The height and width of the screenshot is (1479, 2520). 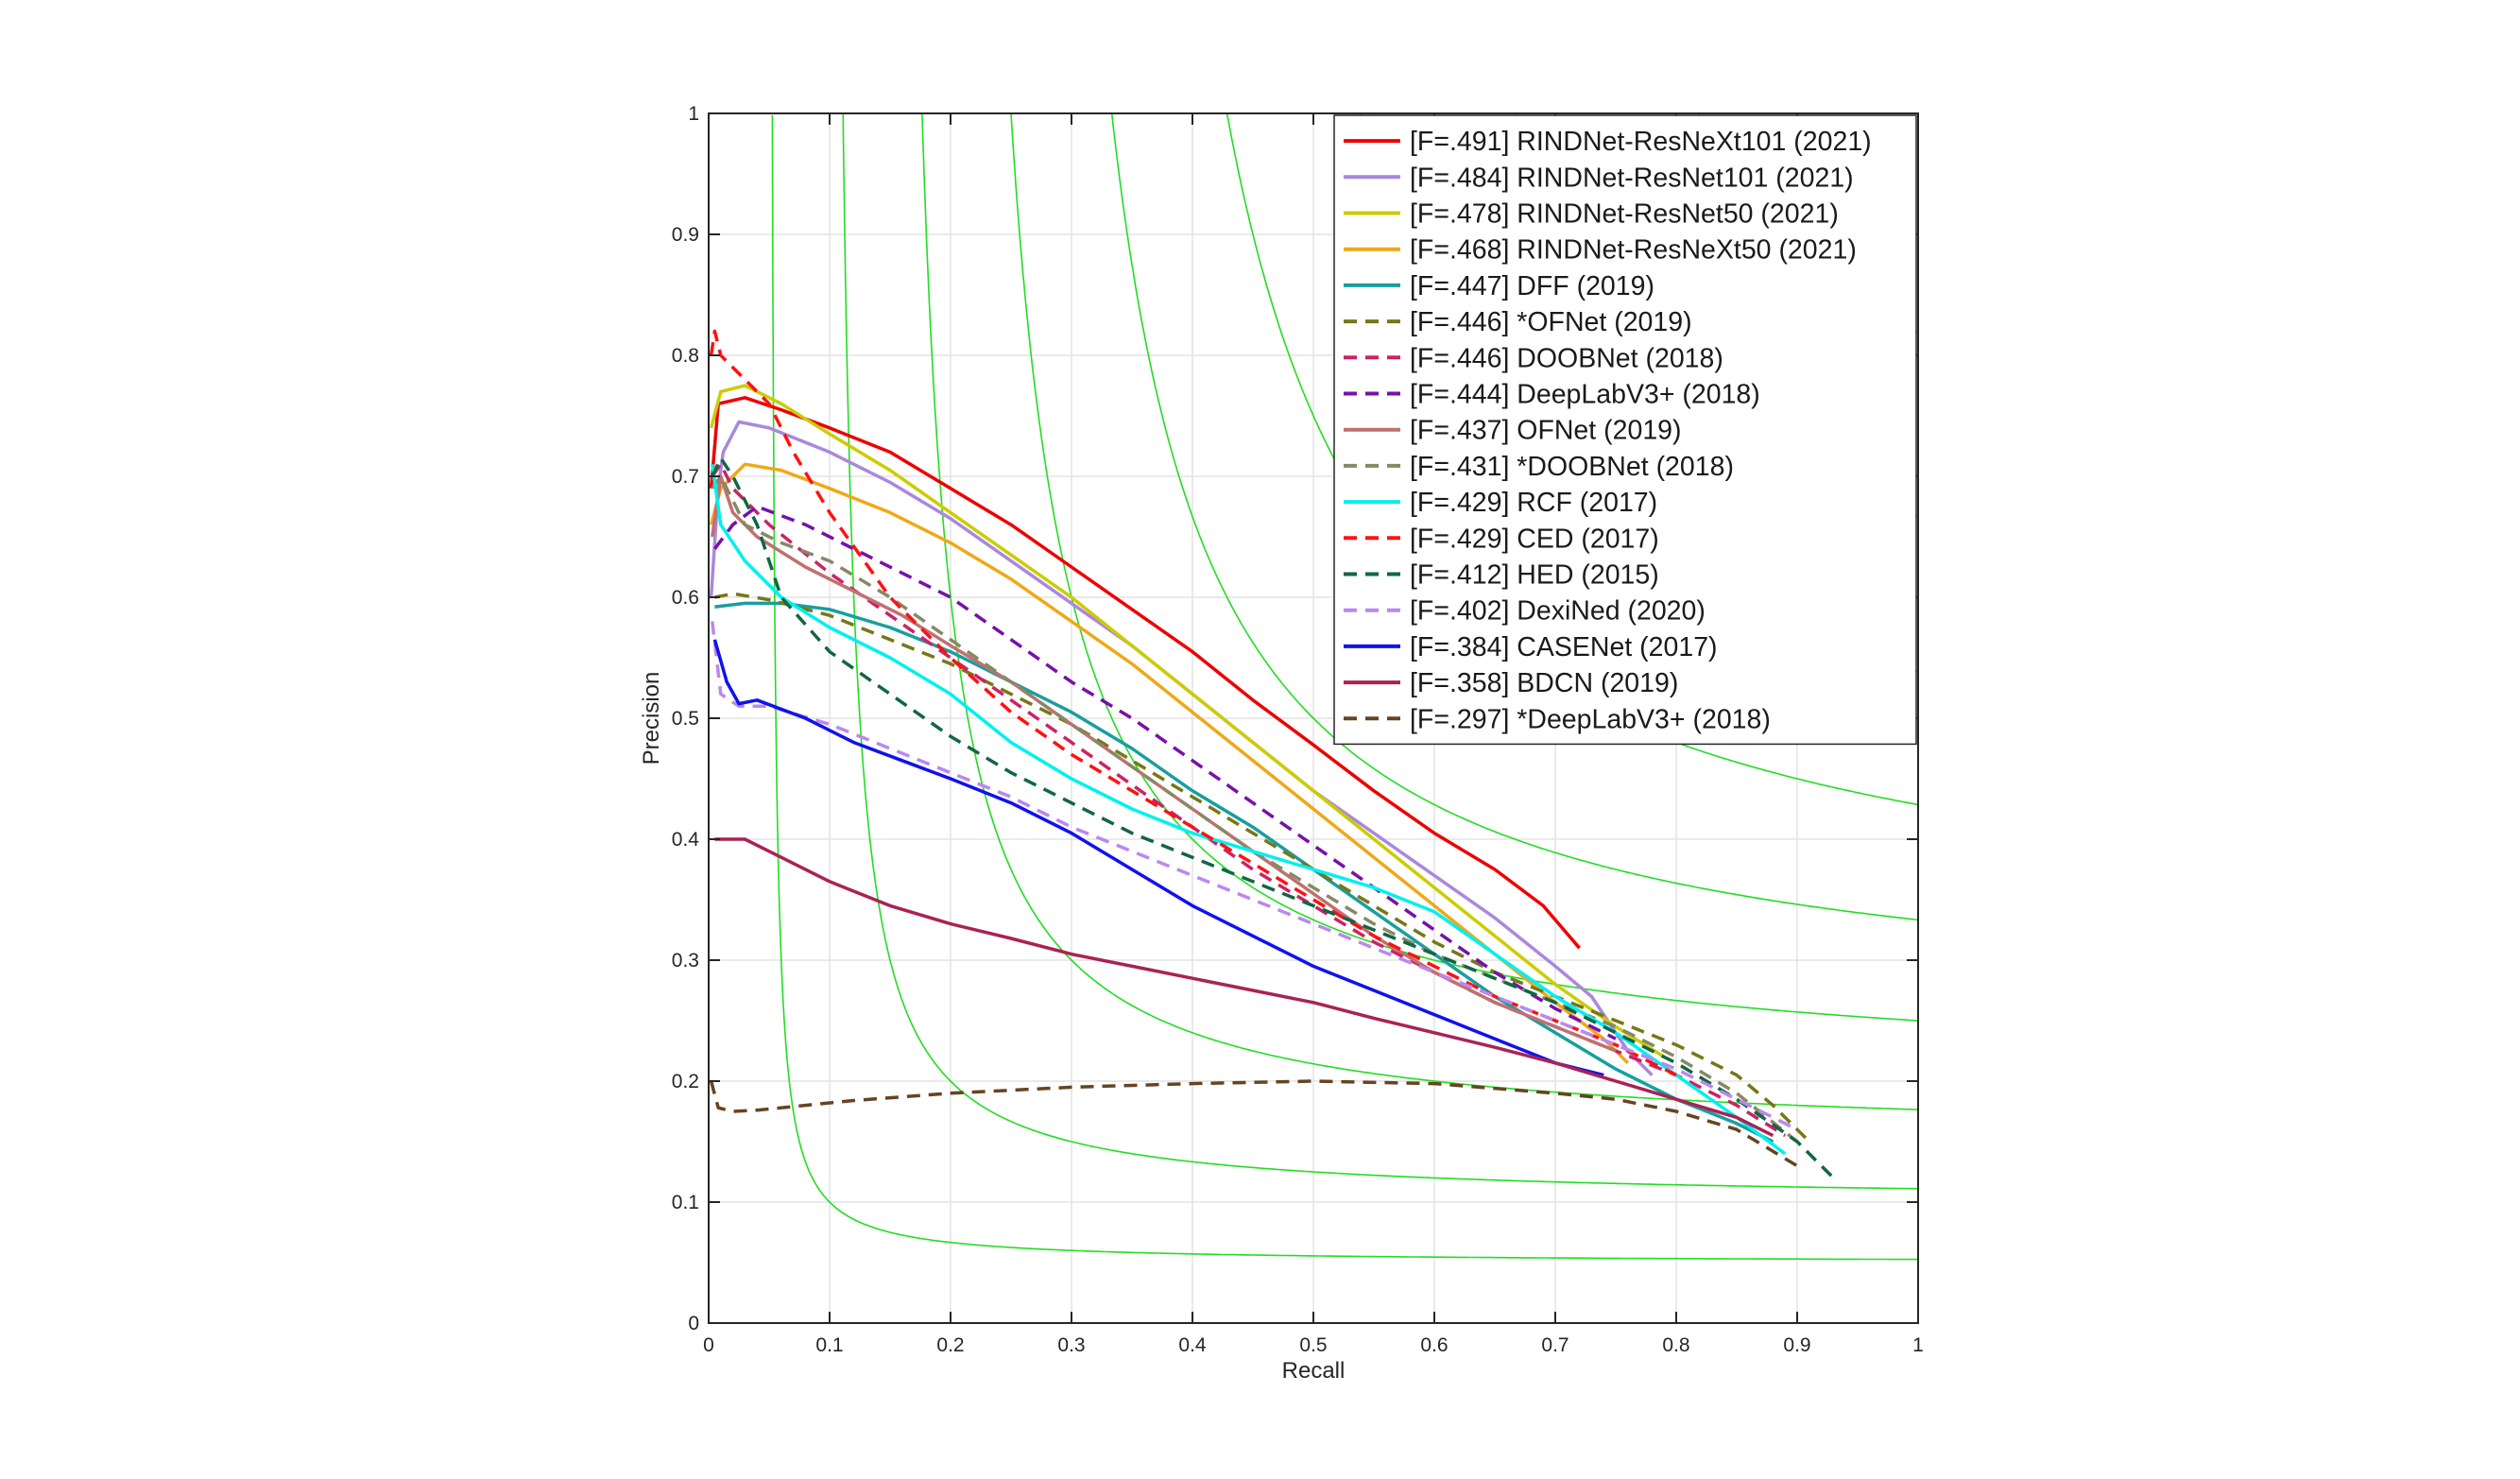 I want to click on y-tick-label: 0, so click(x=693, y=1323).